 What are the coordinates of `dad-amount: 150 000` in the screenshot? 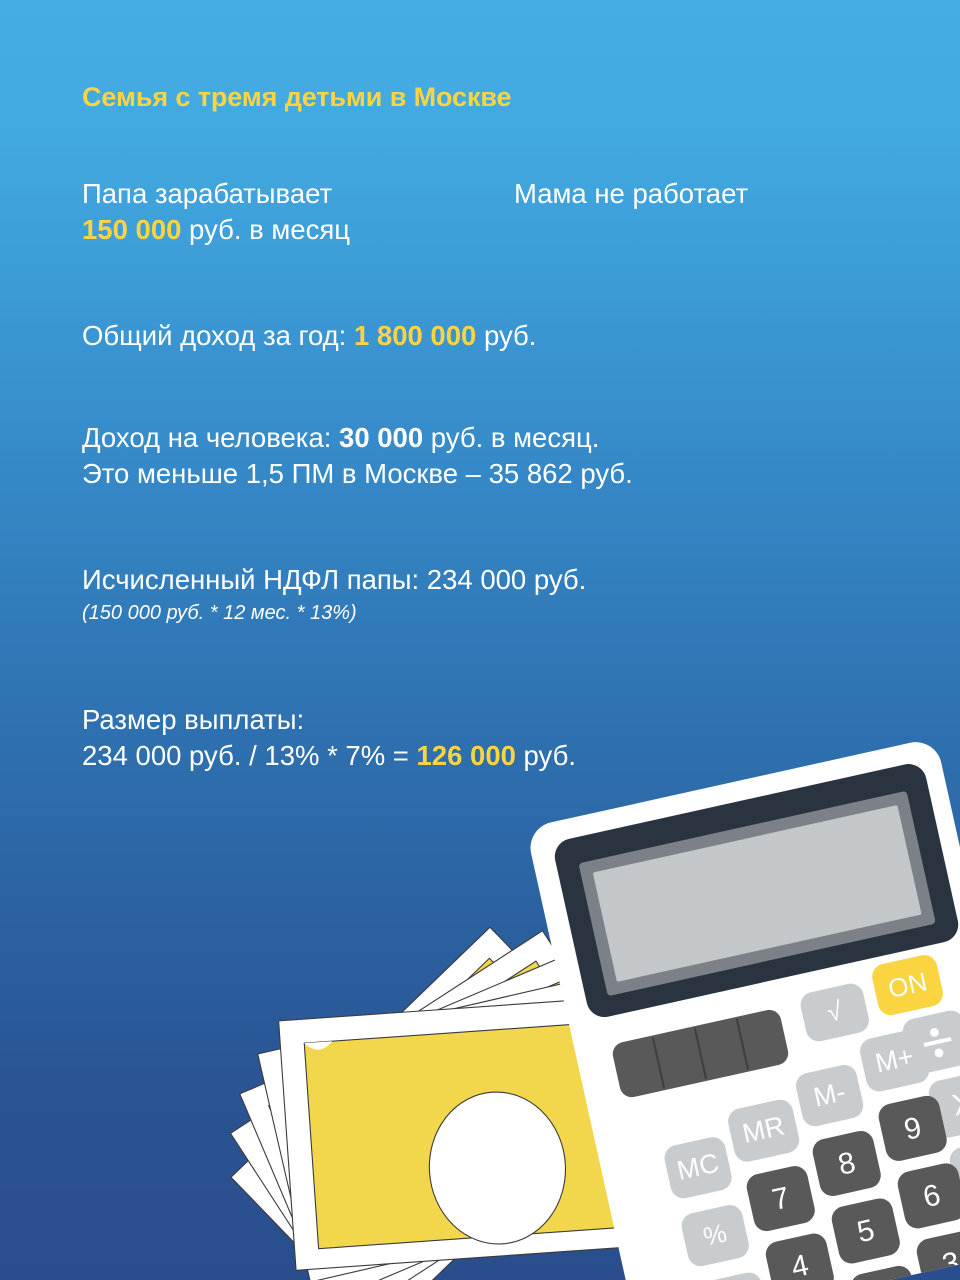 It's located at (132, 229).